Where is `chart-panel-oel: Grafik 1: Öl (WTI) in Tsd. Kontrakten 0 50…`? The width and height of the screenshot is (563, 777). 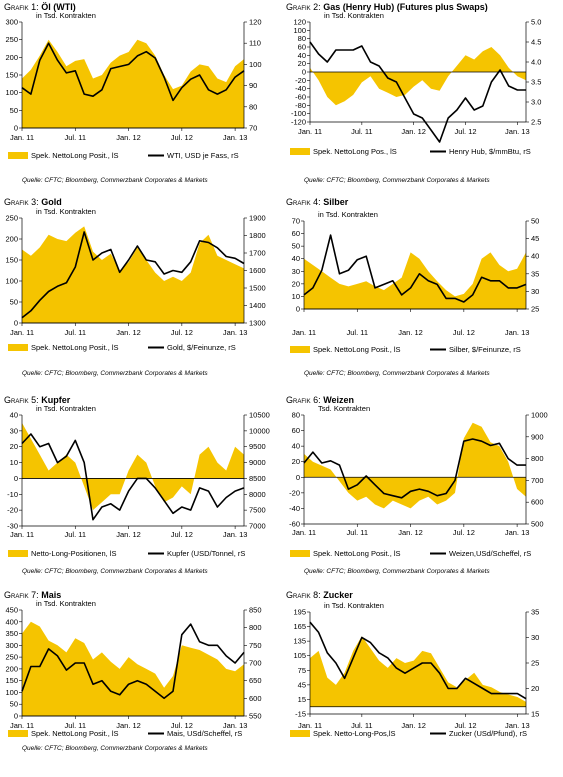 chart-panel-oel: Grafik 1: Öl (WTI) in Tsd. Kontrakten 0 50… is located at coordinates (141, 94).